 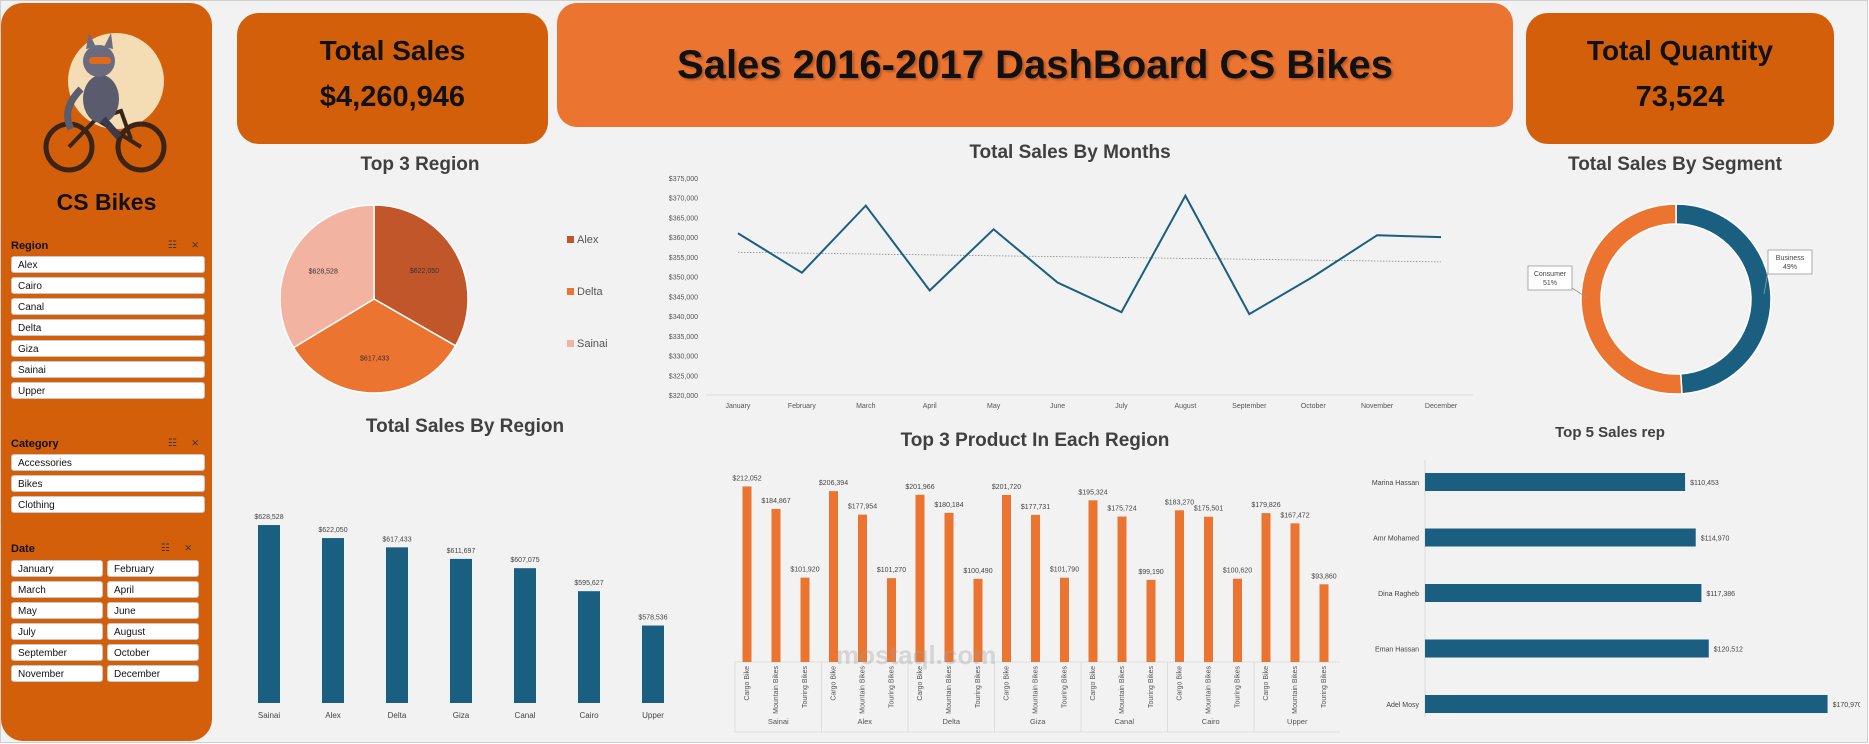 What do you see at coordinates (108, 327) in the screenshot?
I see `region-slicer-item: Delta` at bounding box center [108, 327].